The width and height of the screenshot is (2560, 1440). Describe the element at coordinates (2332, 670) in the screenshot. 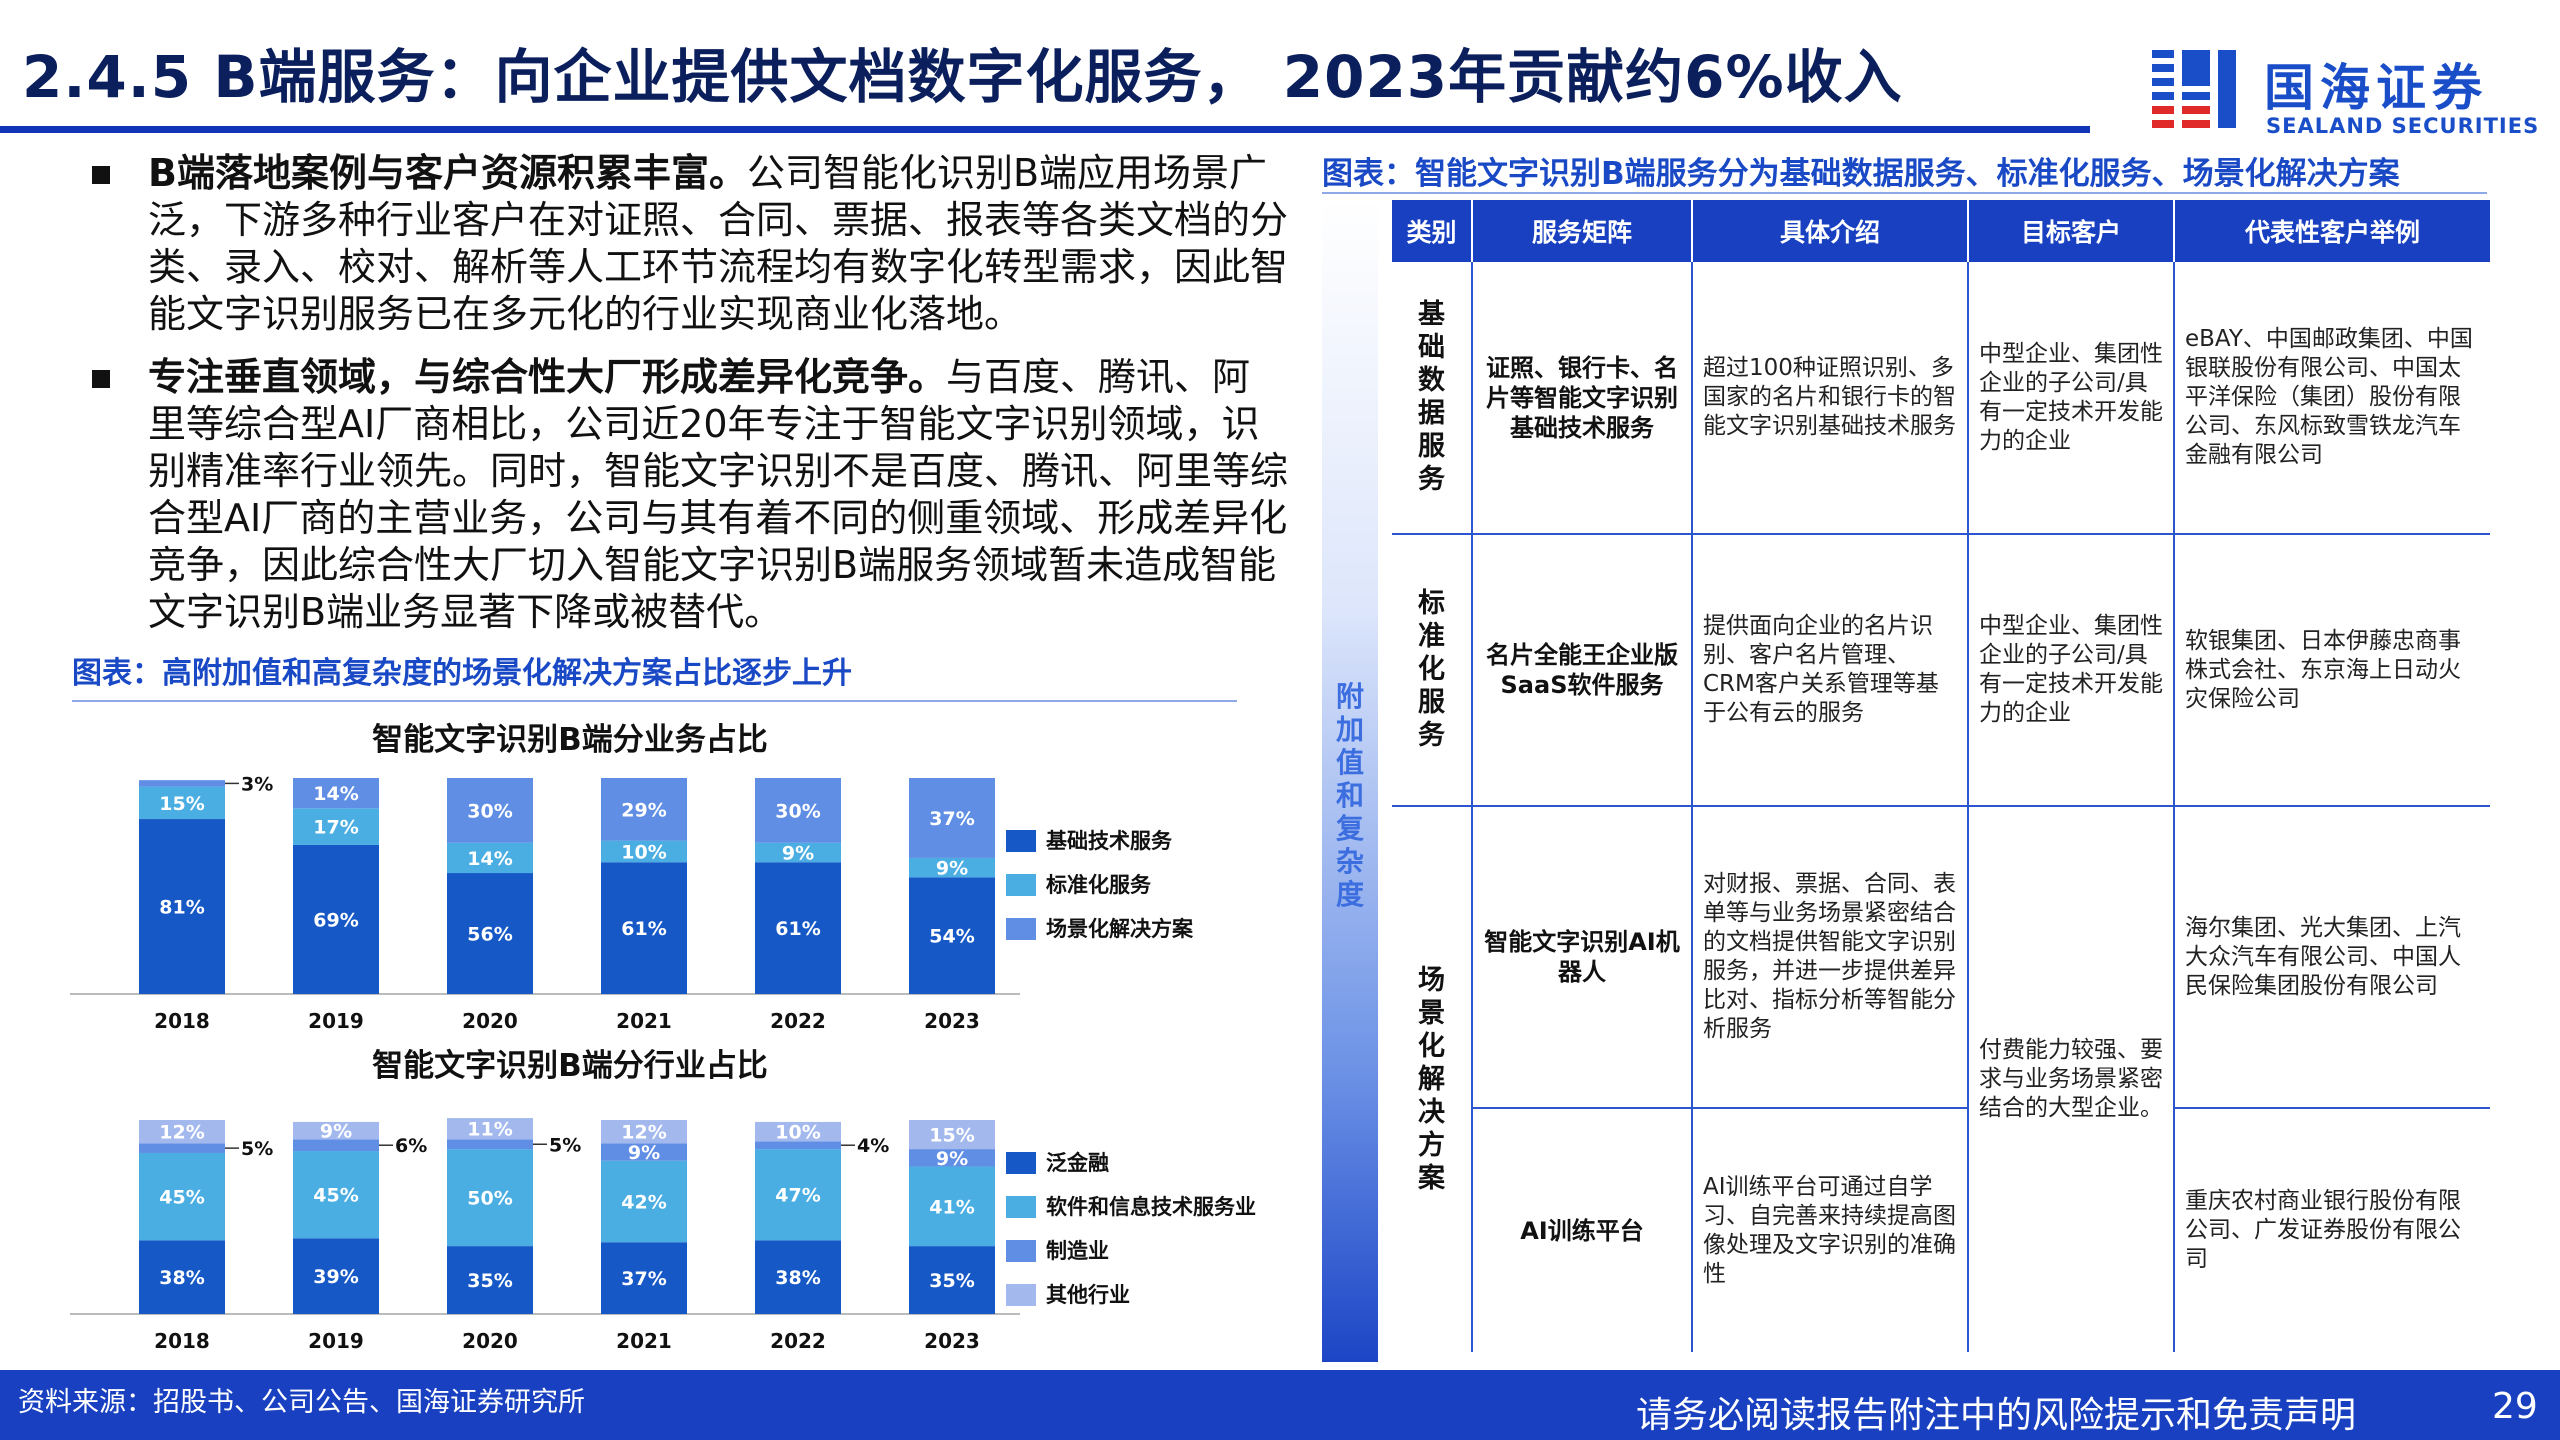

I see `clients-cell: 软银集团、日本伊藤忠商事株式会社、东京海上日动火灾保险公司` at that location.